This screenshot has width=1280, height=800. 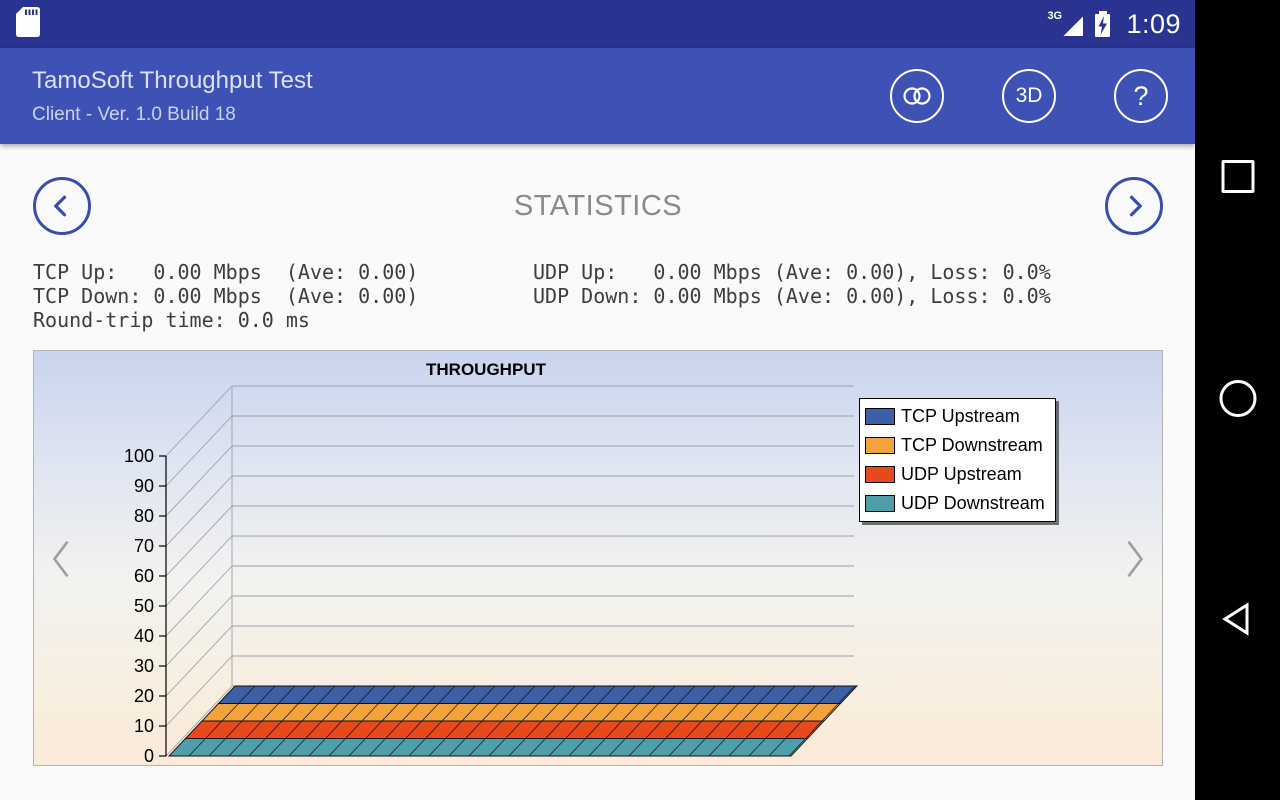 I want to click on connect-button, so click(x=917, y=96).